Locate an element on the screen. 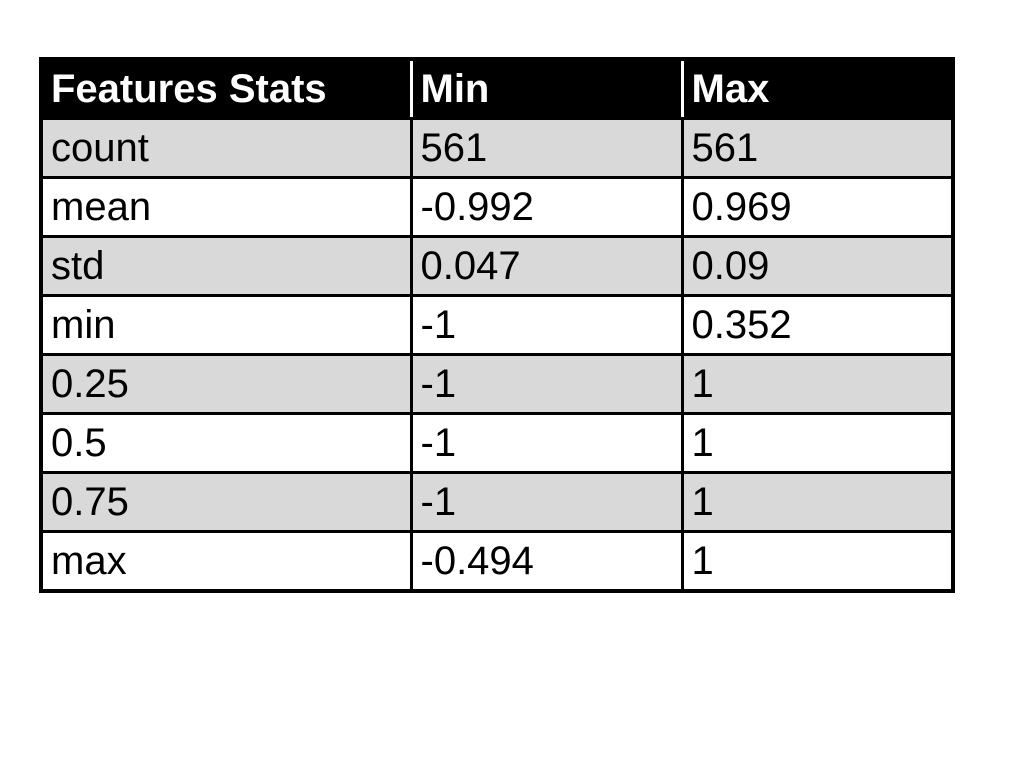  min-value: -0.992 is located at coordinates (546, 207).